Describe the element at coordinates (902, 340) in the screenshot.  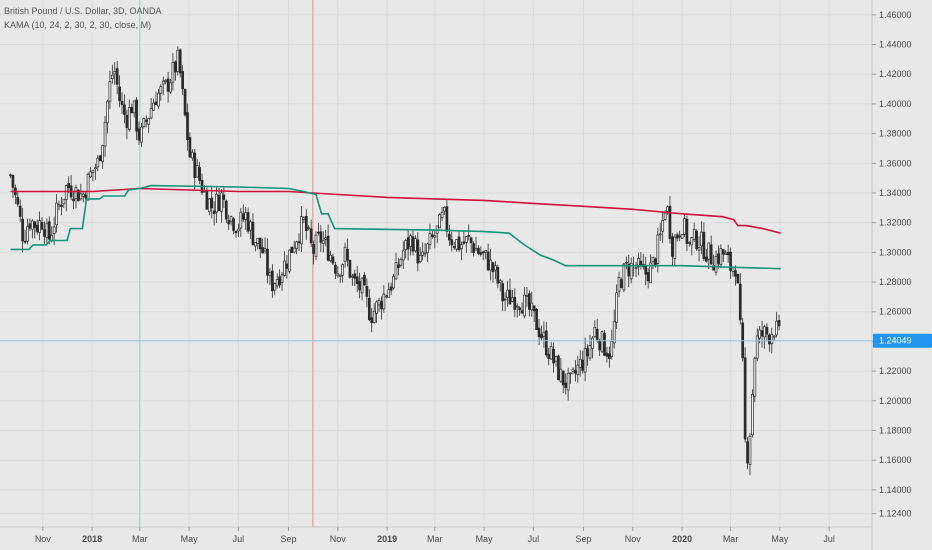
I see `current-price-tag` at that location.